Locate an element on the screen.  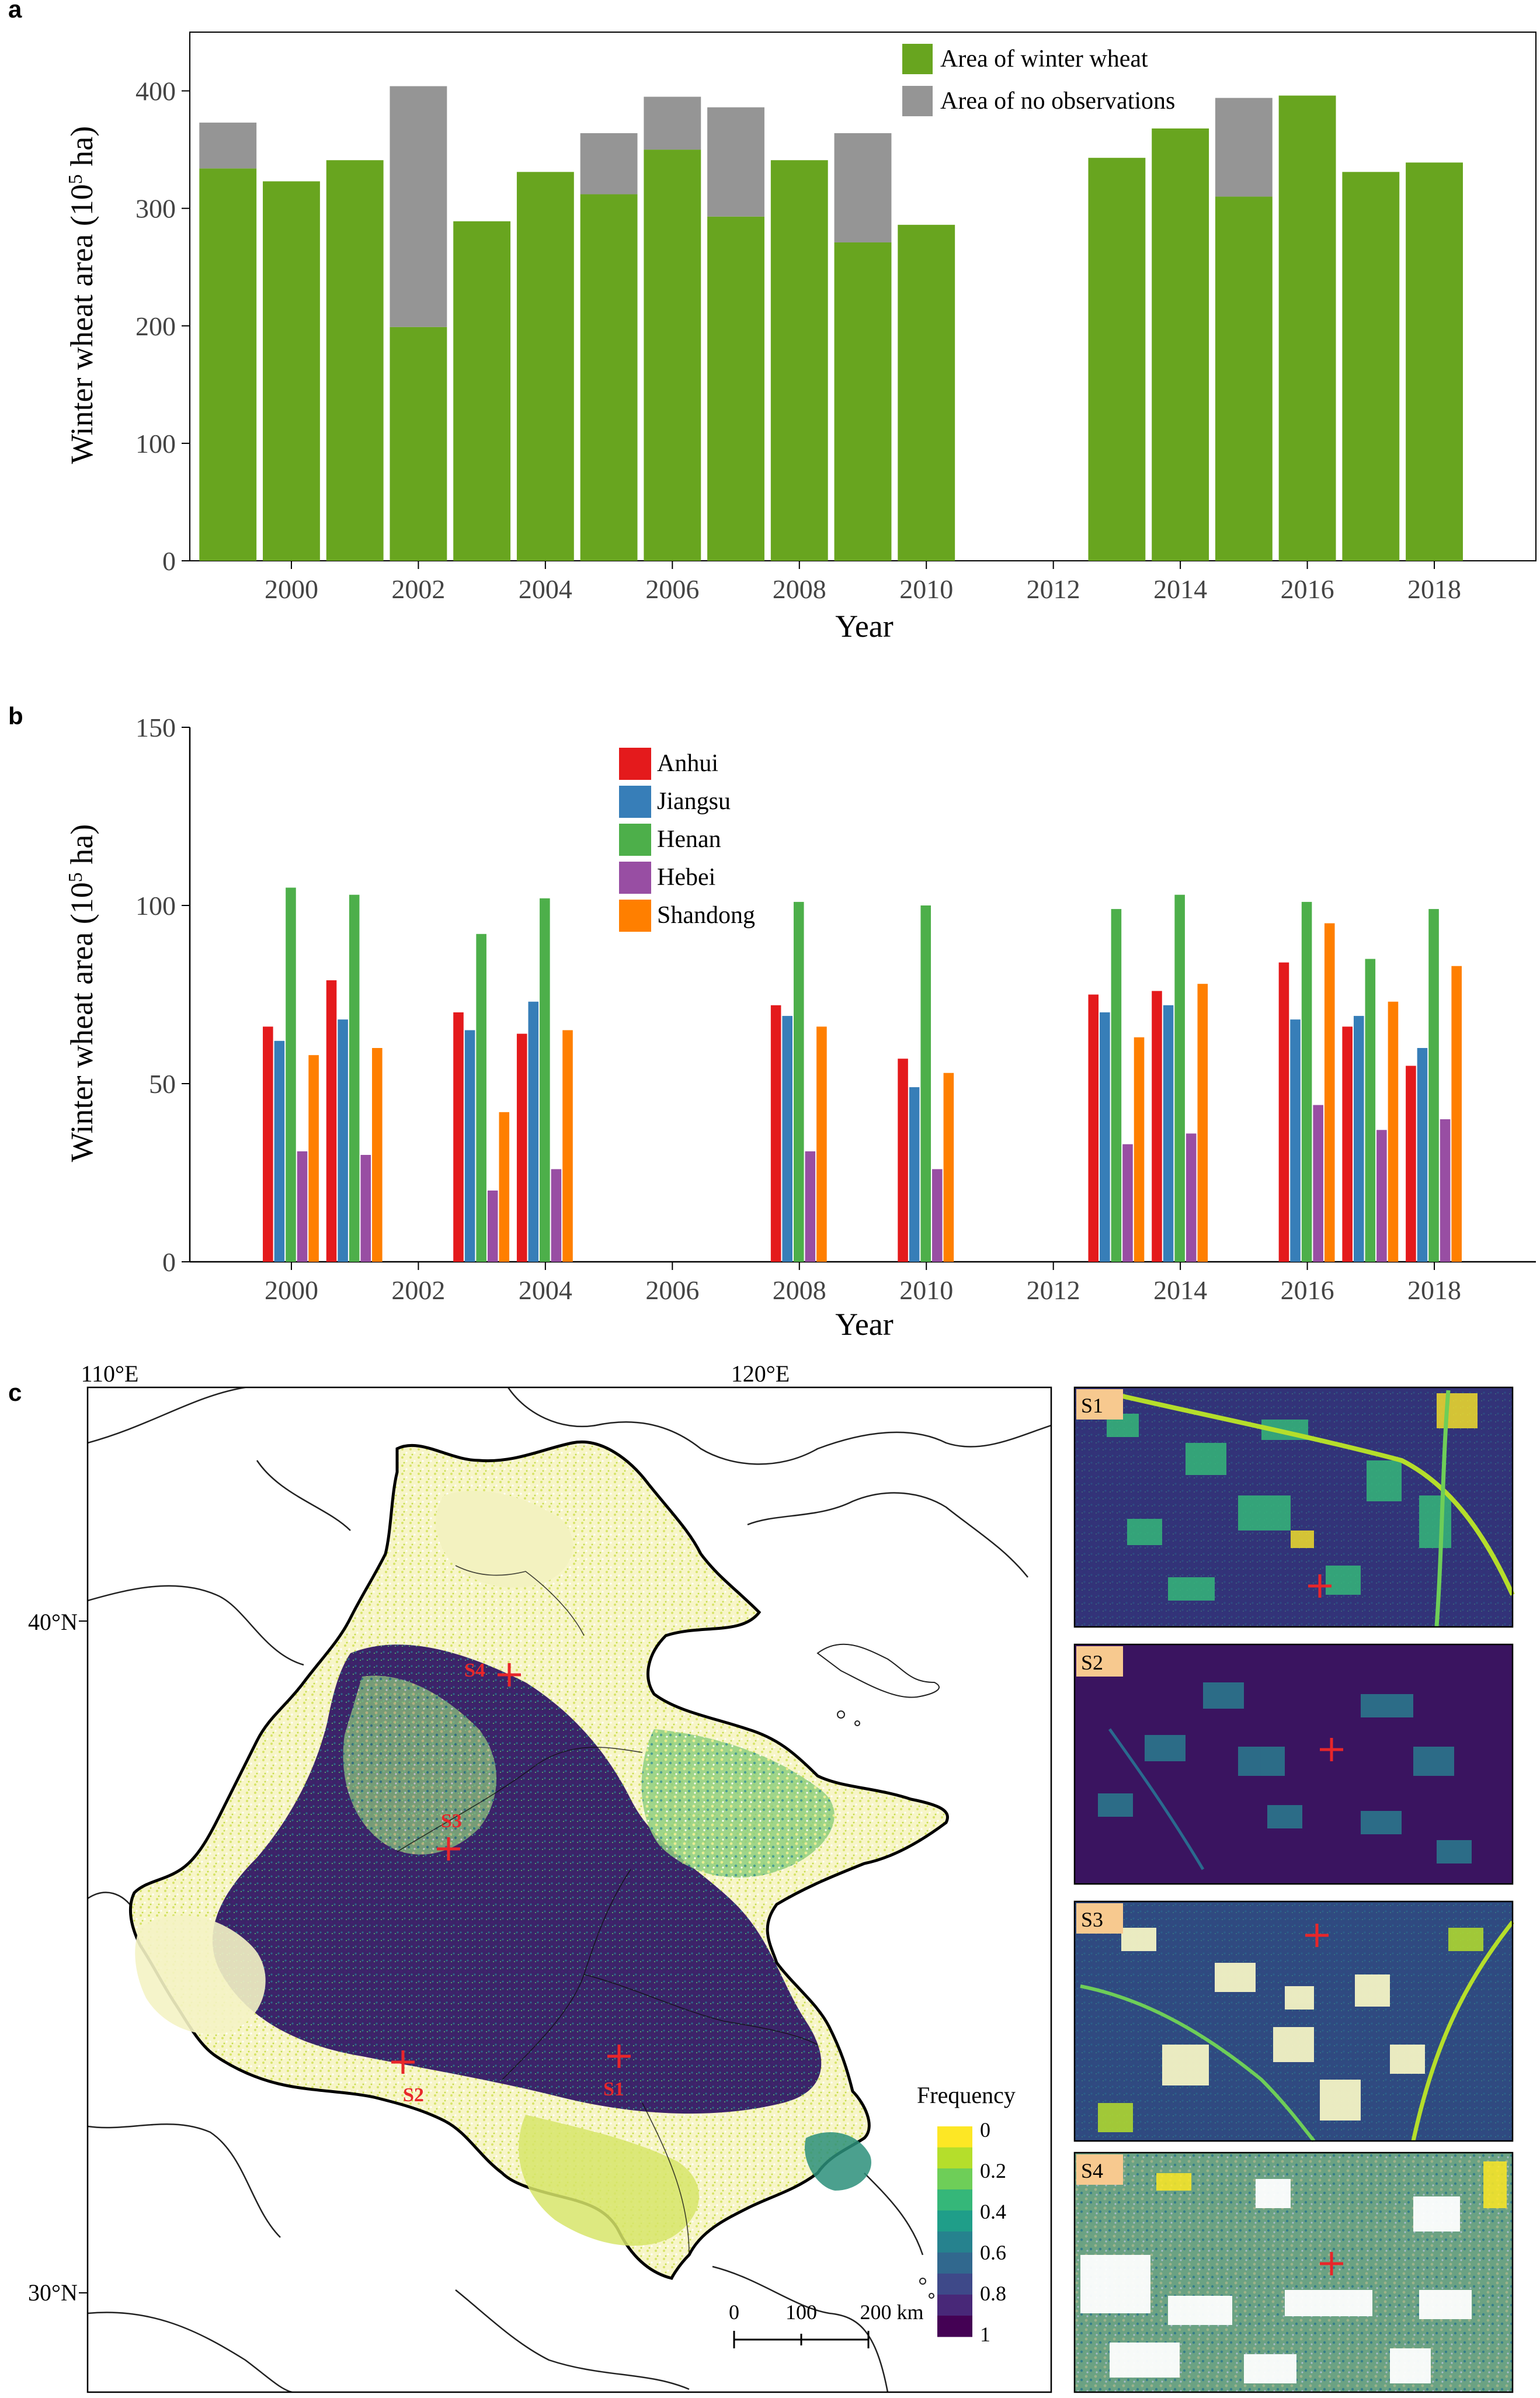
y-tick-label: 100 is located at coordinates (155, 906).